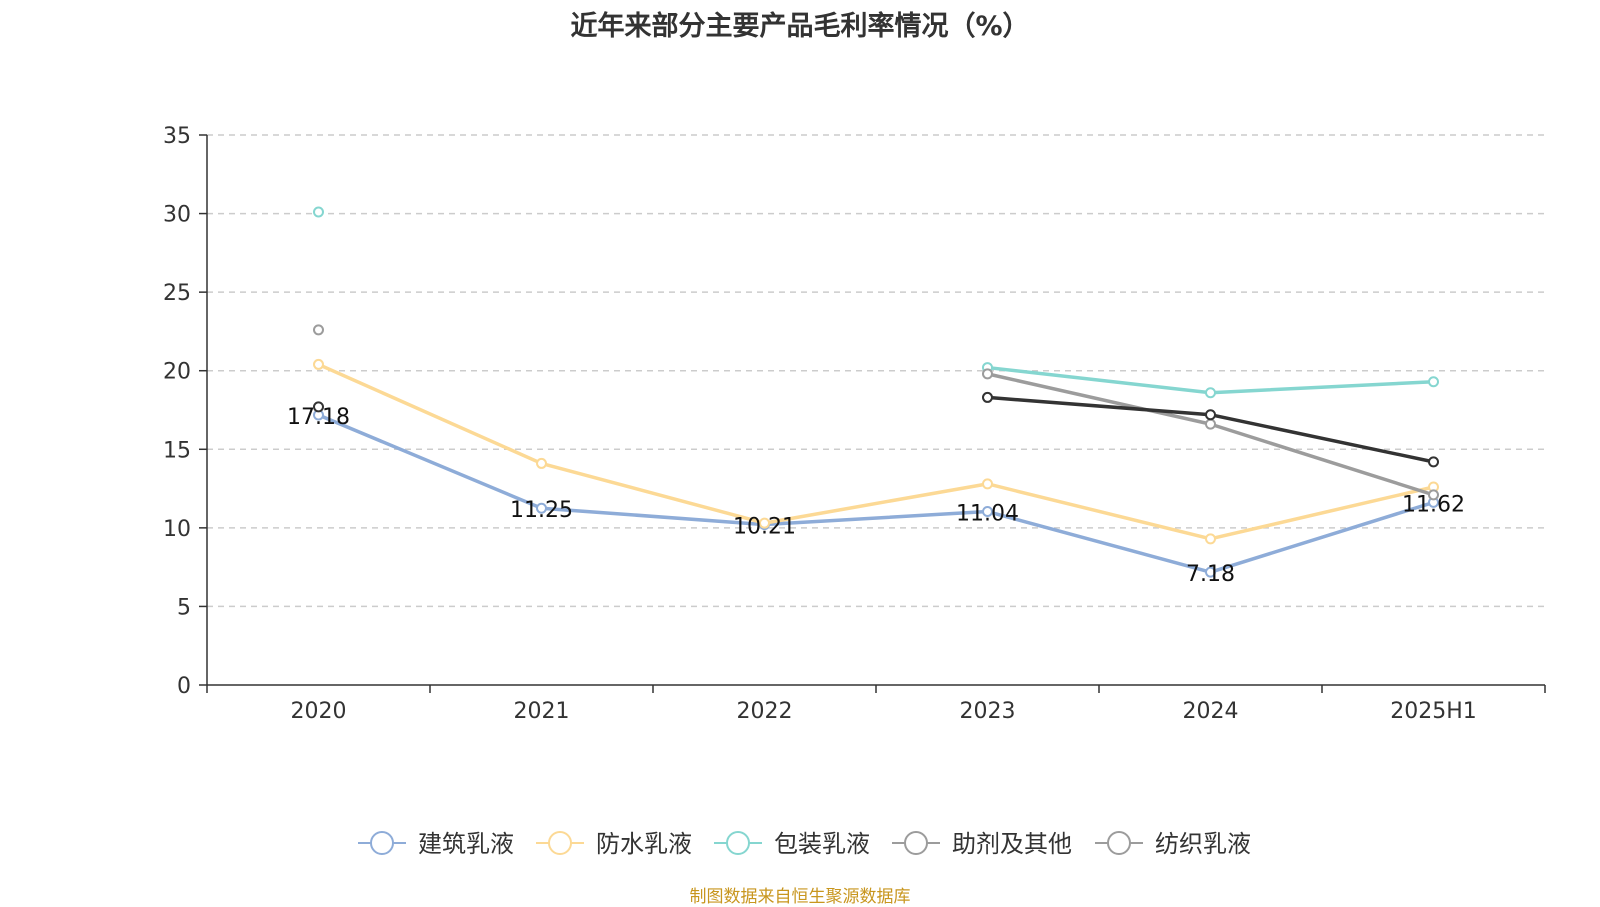 The width and height of the screenshot is (1600, 907). What do you see at coordinates (318, 417) in the screenshot?
I see `data-label: 17.18` at bounding box center [318, 417].